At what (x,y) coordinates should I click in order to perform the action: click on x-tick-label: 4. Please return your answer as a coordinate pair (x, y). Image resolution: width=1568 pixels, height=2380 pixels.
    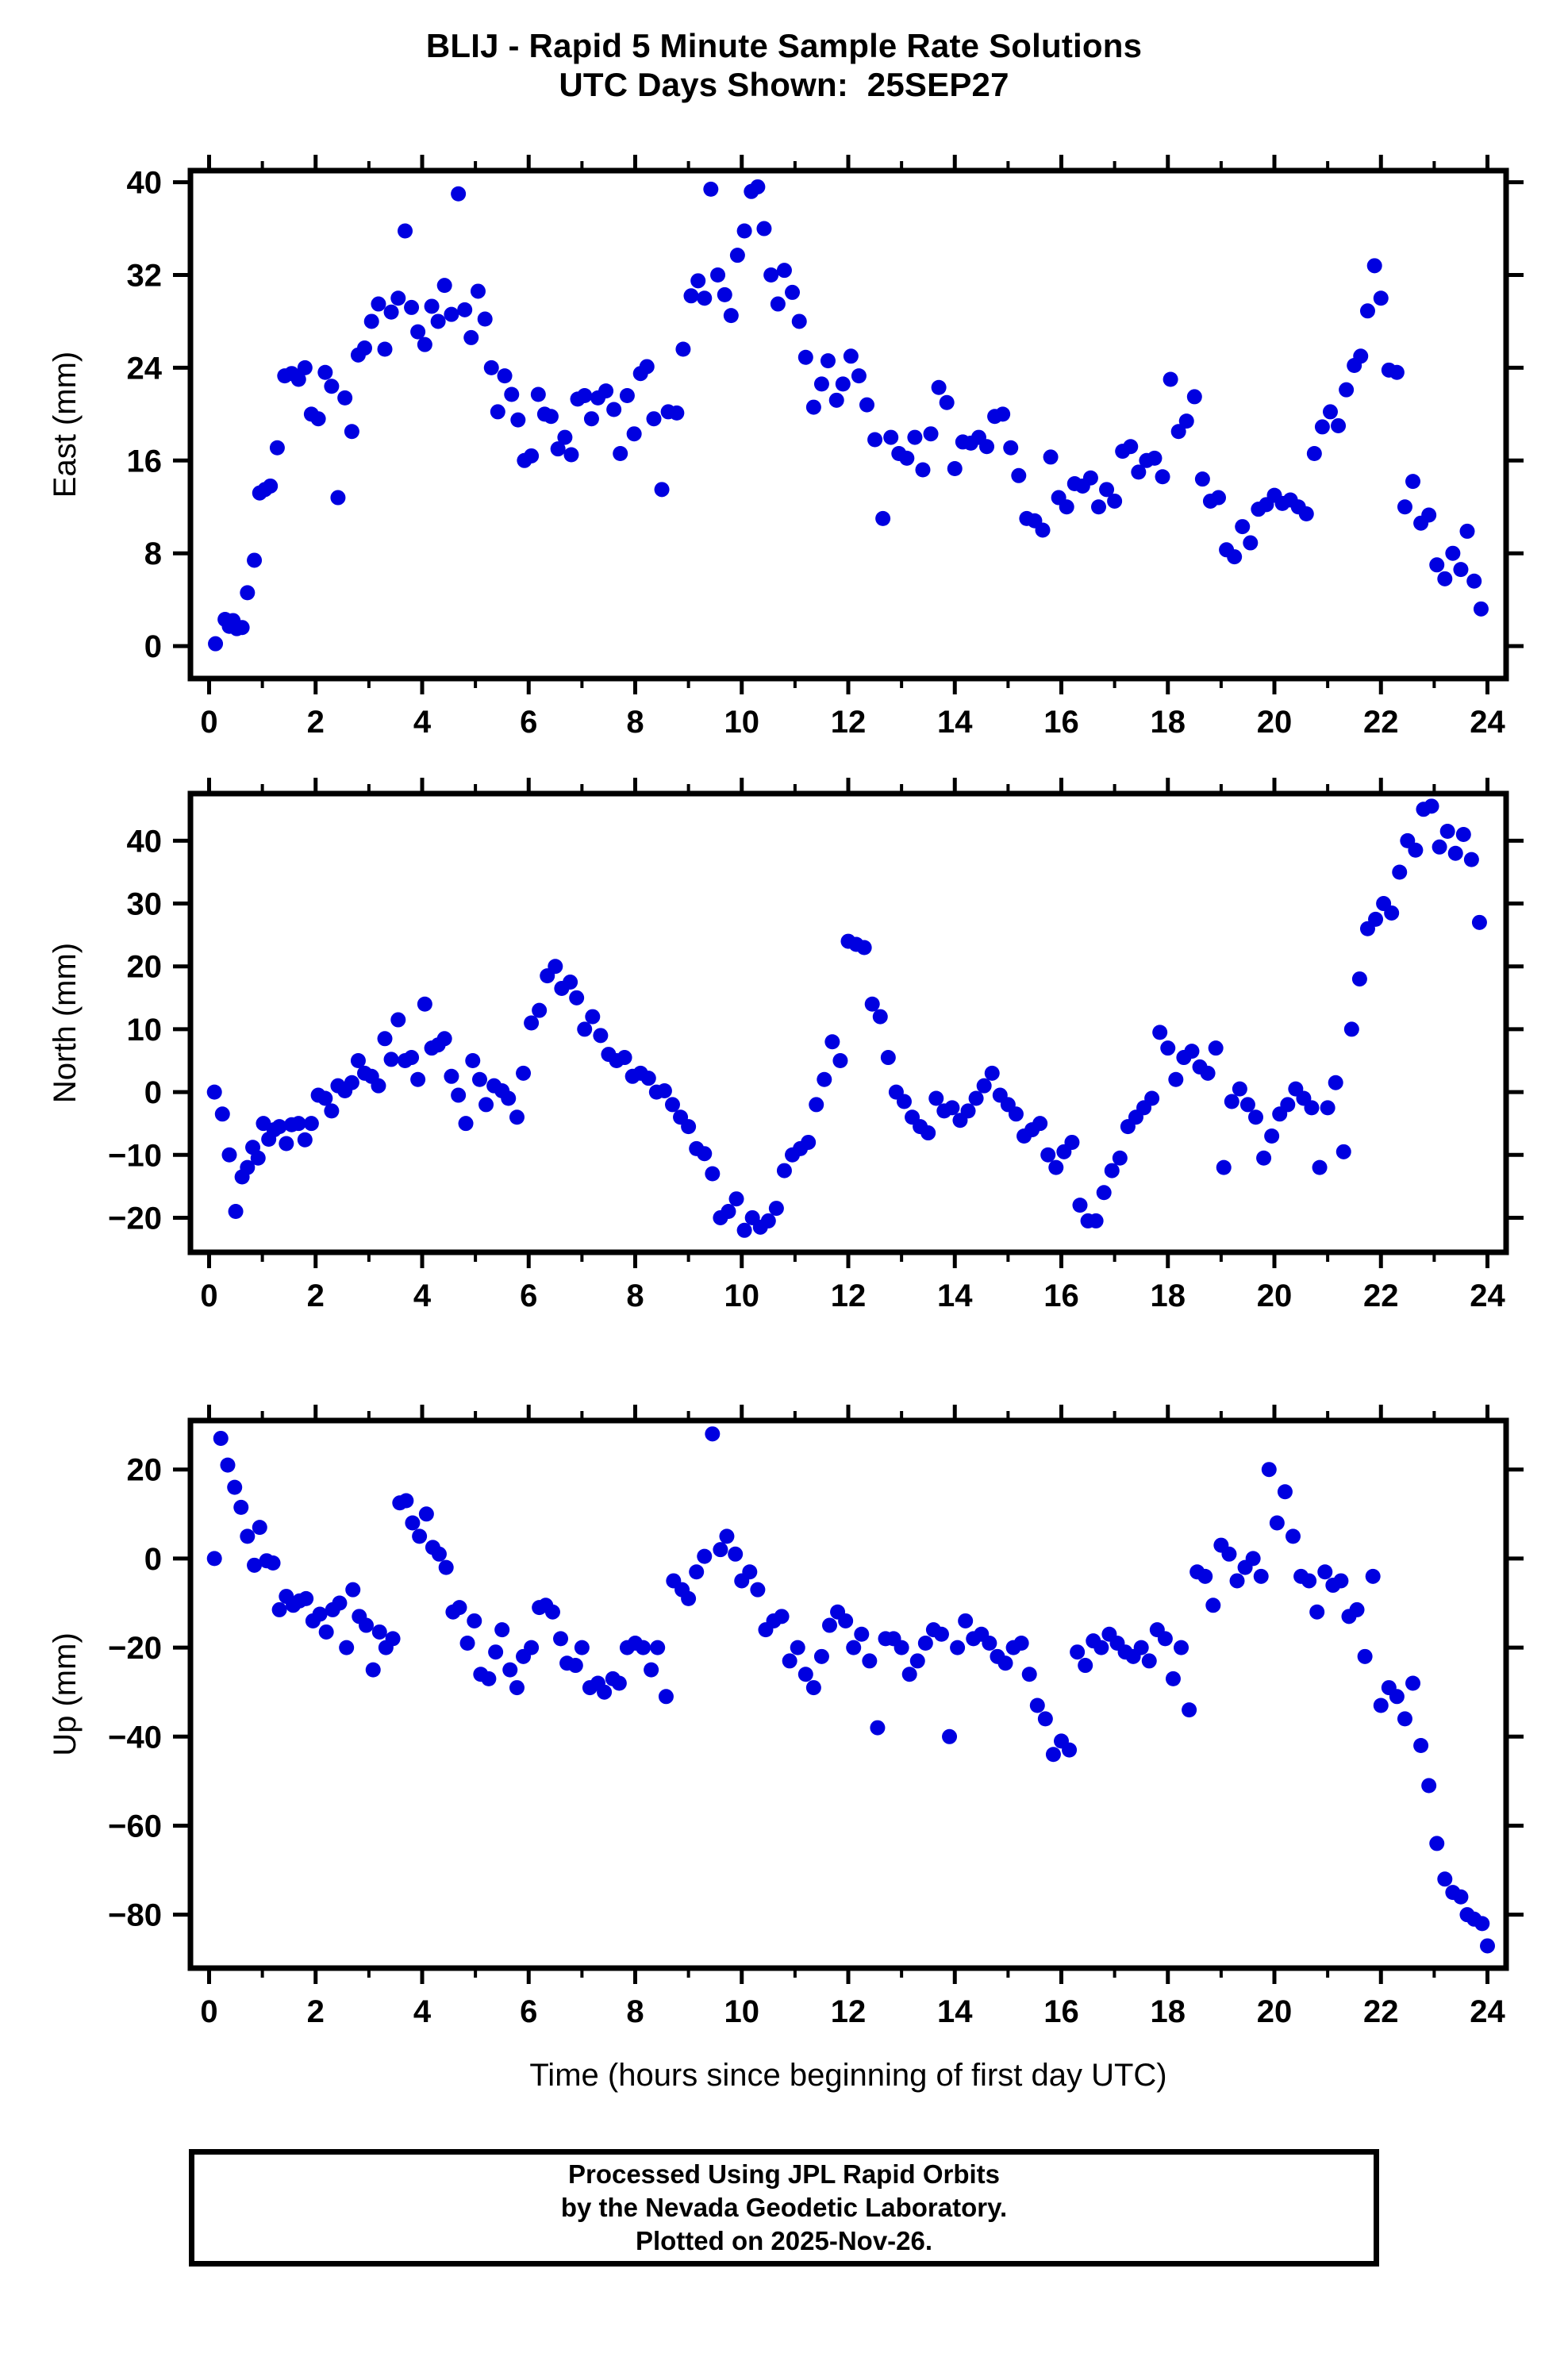
    Looking at the image, I should click on (422, 1295).